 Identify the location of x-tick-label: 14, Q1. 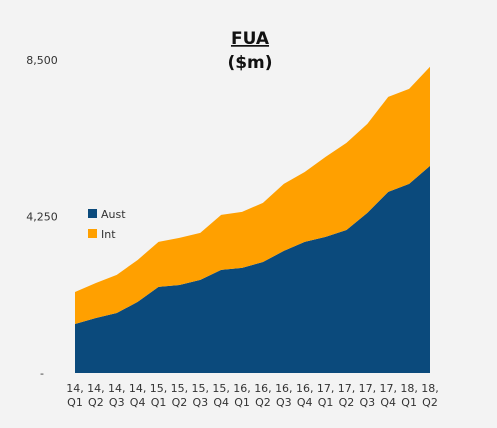
(75, 395).